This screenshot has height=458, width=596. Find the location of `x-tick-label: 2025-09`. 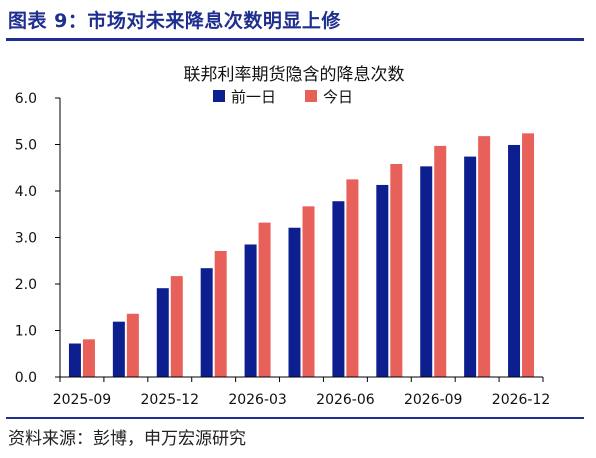

x-tick-label: 2025-09 is located at coordinates (82, 400).